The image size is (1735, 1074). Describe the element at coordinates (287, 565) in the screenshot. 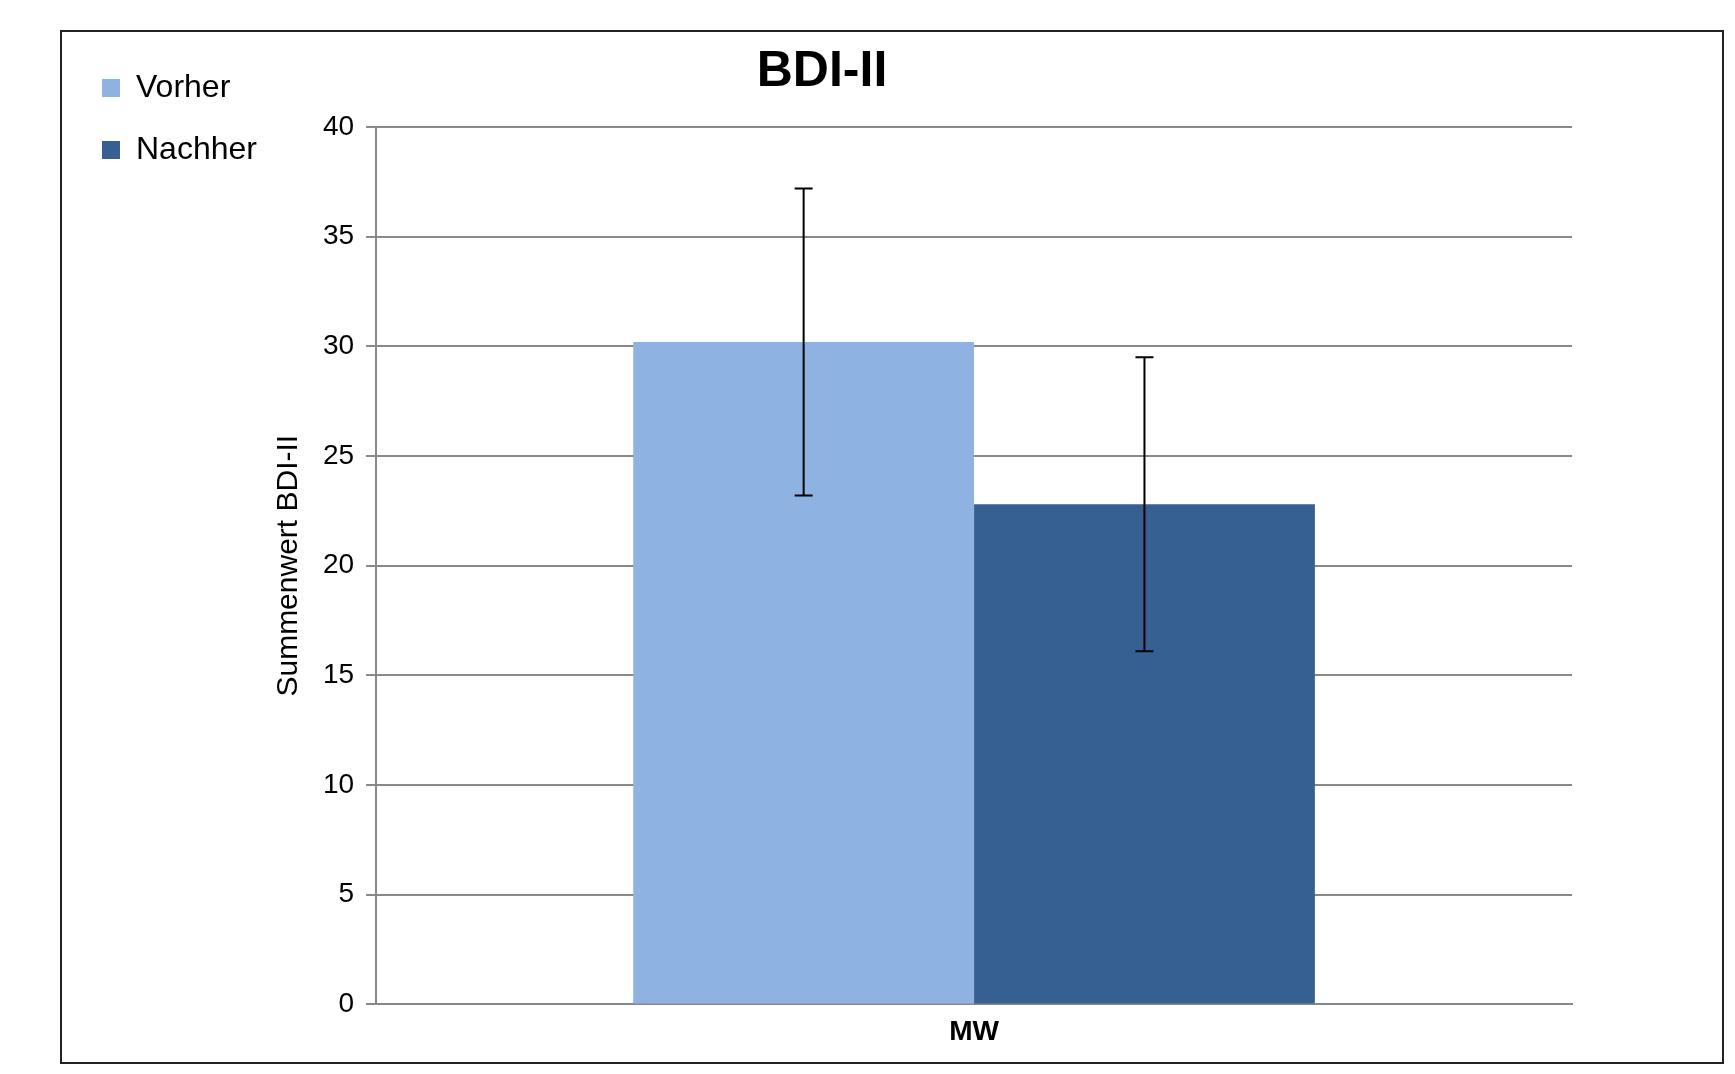

I see `y-axis-title: Summenwert BDI-II` at that location.